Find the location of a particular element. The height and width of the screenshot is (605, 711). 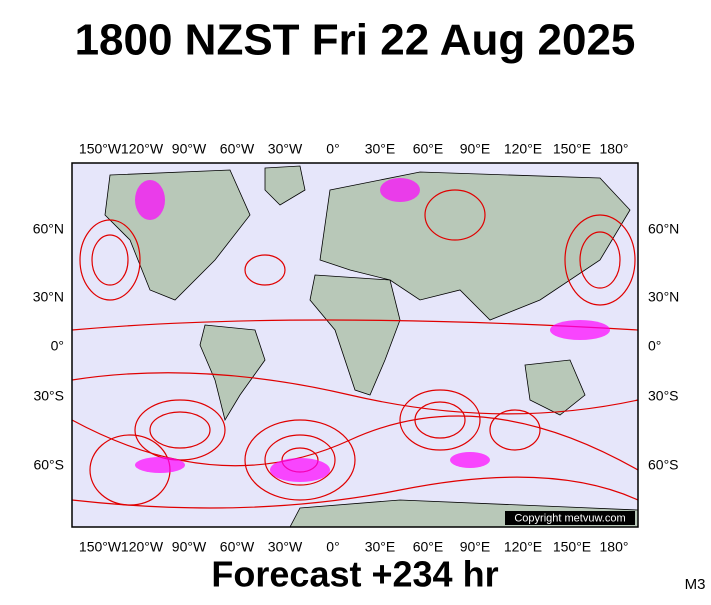

copyright: Copyright metvuw.com is located at coordinates (569, 518).